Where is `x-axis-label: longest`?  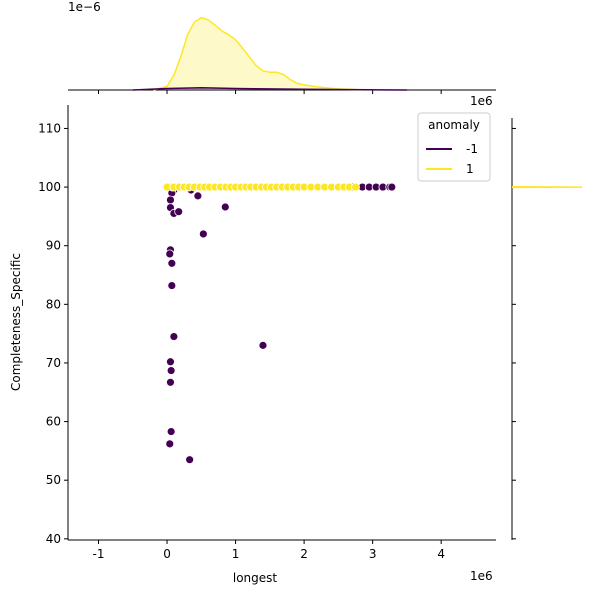 x-axis-label: longest is located at coordinates (255, 578).